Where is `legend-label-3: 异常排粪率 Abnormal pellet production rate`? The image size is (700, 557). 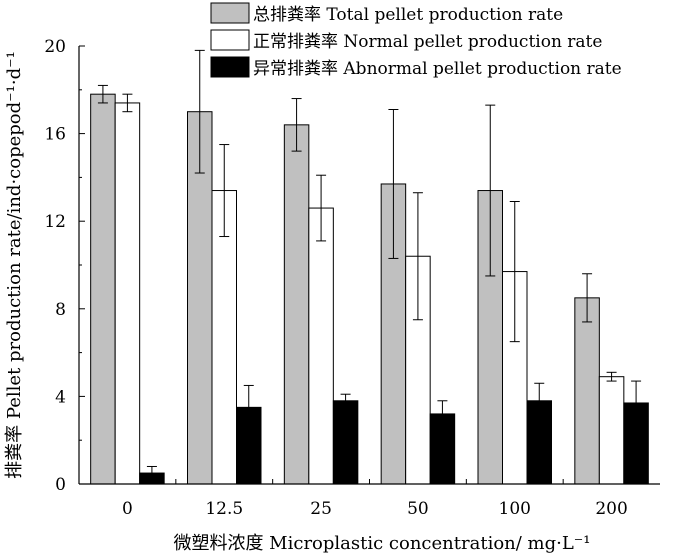 legend-label-3: 异常排粪率 Abnormal pellet production rate is located at coordinates (437, 69).